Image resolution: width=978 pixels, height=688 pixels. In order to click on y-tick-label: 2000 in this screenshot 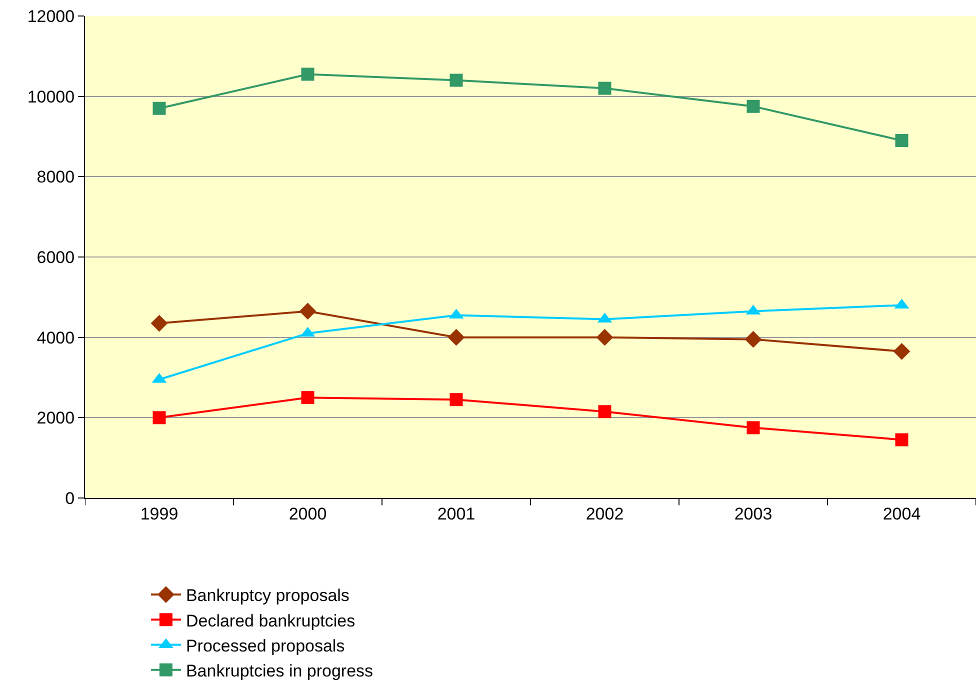, I will do `click(55, 418)`.